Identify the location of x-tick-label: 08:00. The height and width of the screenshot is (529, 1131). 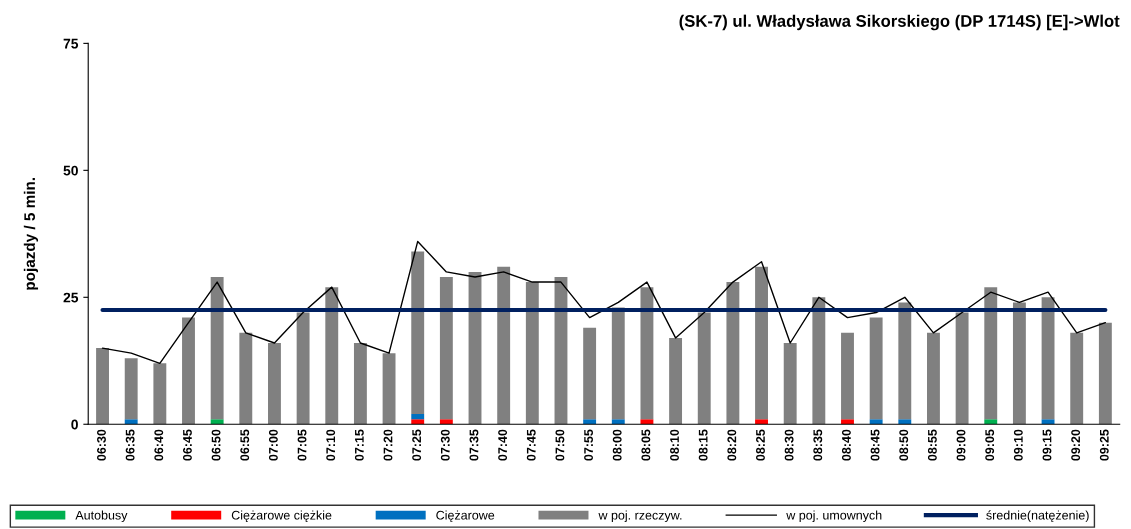
(617, 445).